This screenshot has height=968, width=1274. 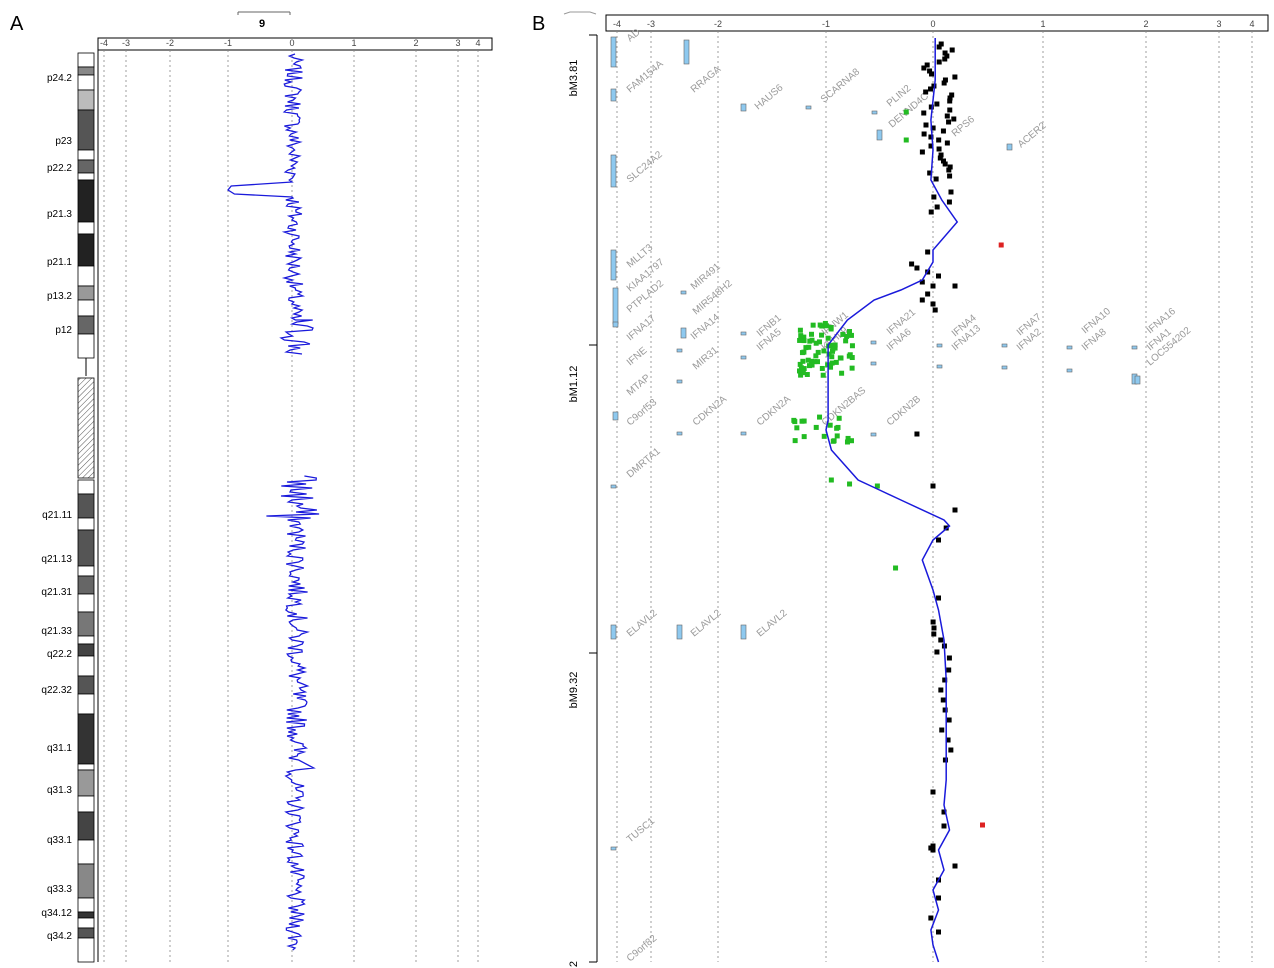 I want to click on gene-label: IFNA17, so click(x=641, y=328).